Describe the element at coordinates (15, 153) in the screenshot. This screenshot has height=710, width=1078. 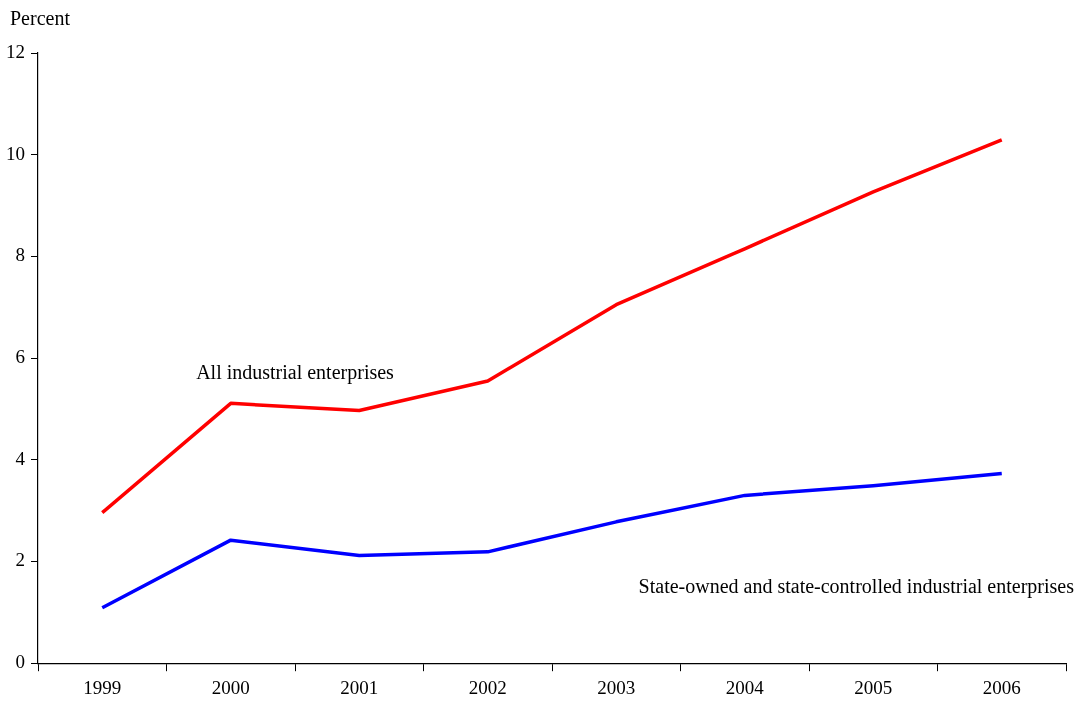
I see `y-tick-label: 10` at that location.